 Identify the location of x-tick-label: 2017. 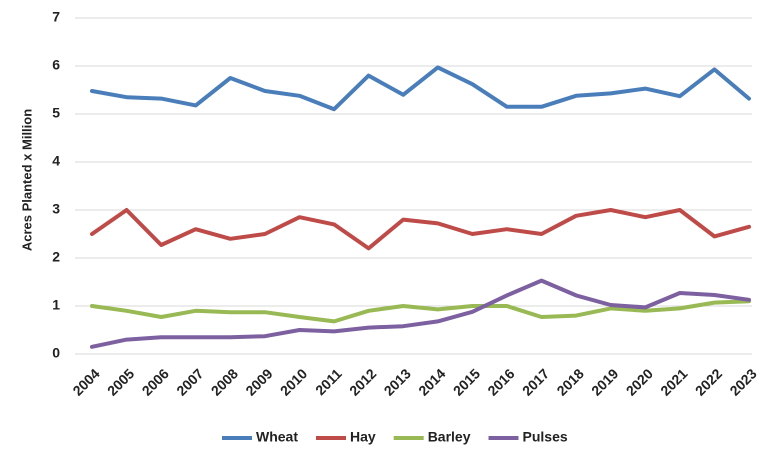
(535, 381).